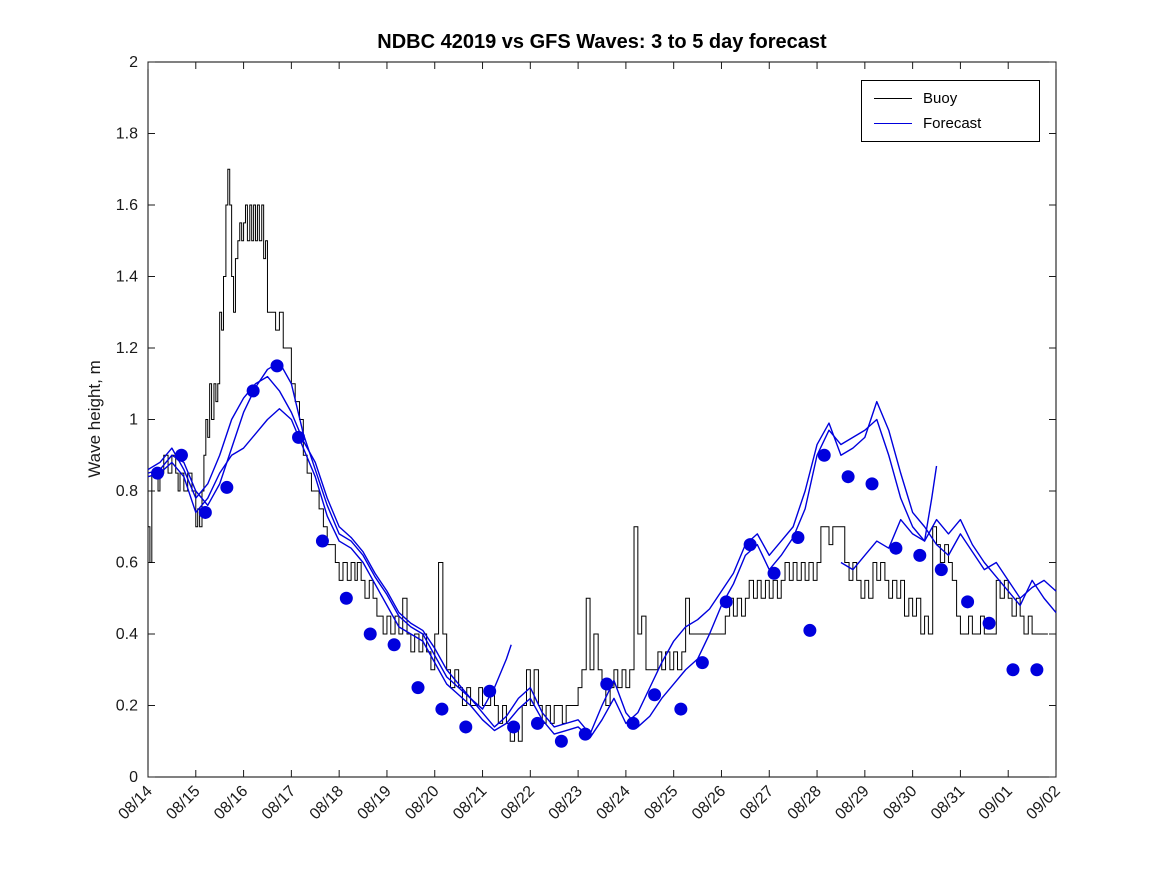  What do you see at coordinates (518, 803) in the screenshot?
I see `x-tick-label: 08/22` at bounding box center [518, 803].